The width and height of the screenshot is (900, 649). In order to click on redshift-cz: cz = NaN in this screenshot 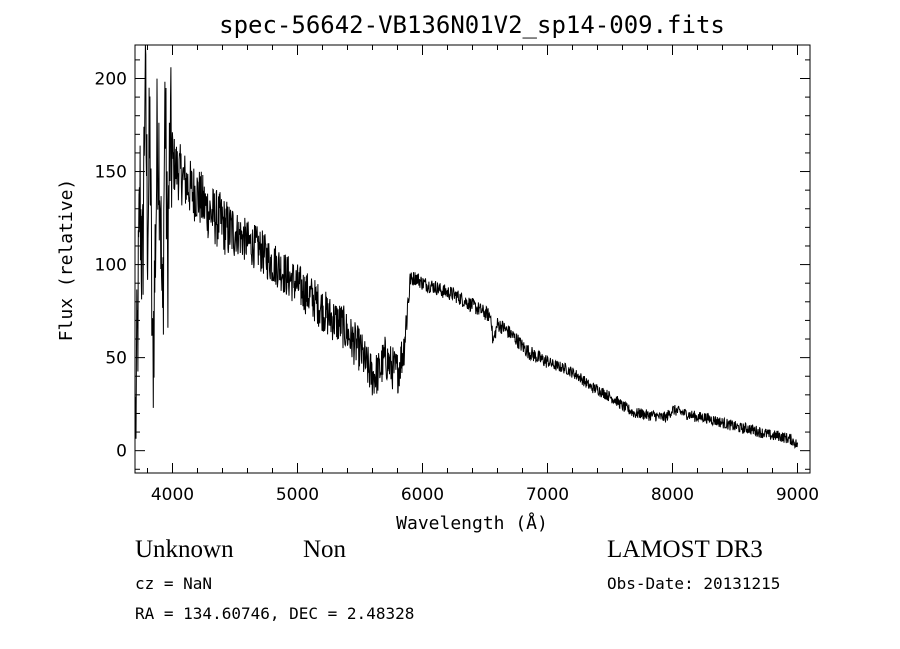, I will do `click(174, 583)`.